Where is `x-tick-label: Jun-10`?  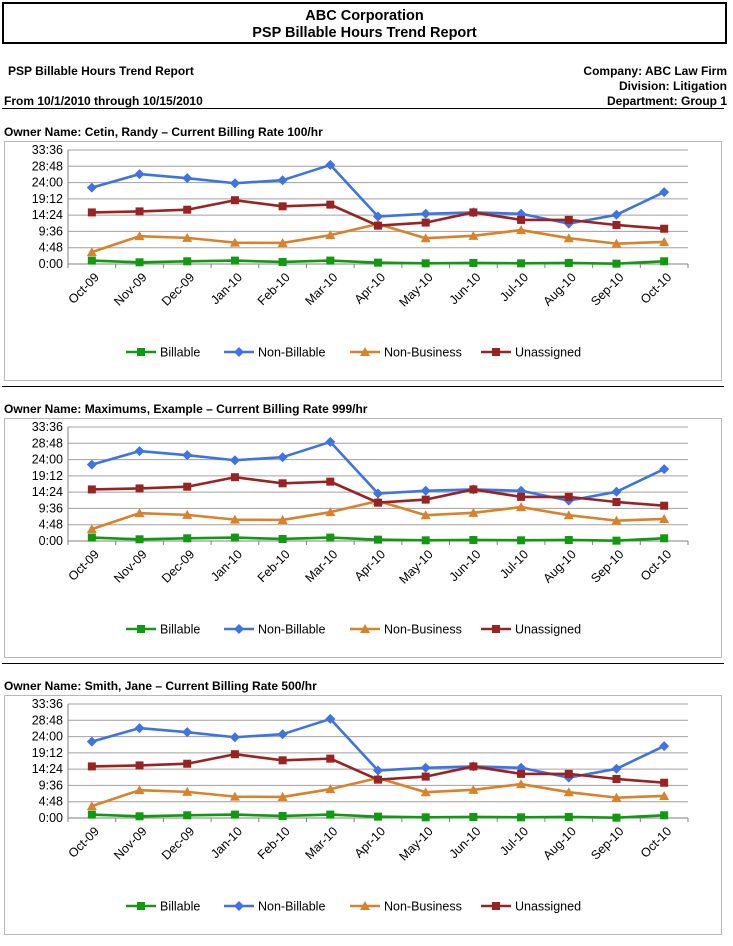
x-tick-label: Jun-10 is located at coordinates (465, 565).